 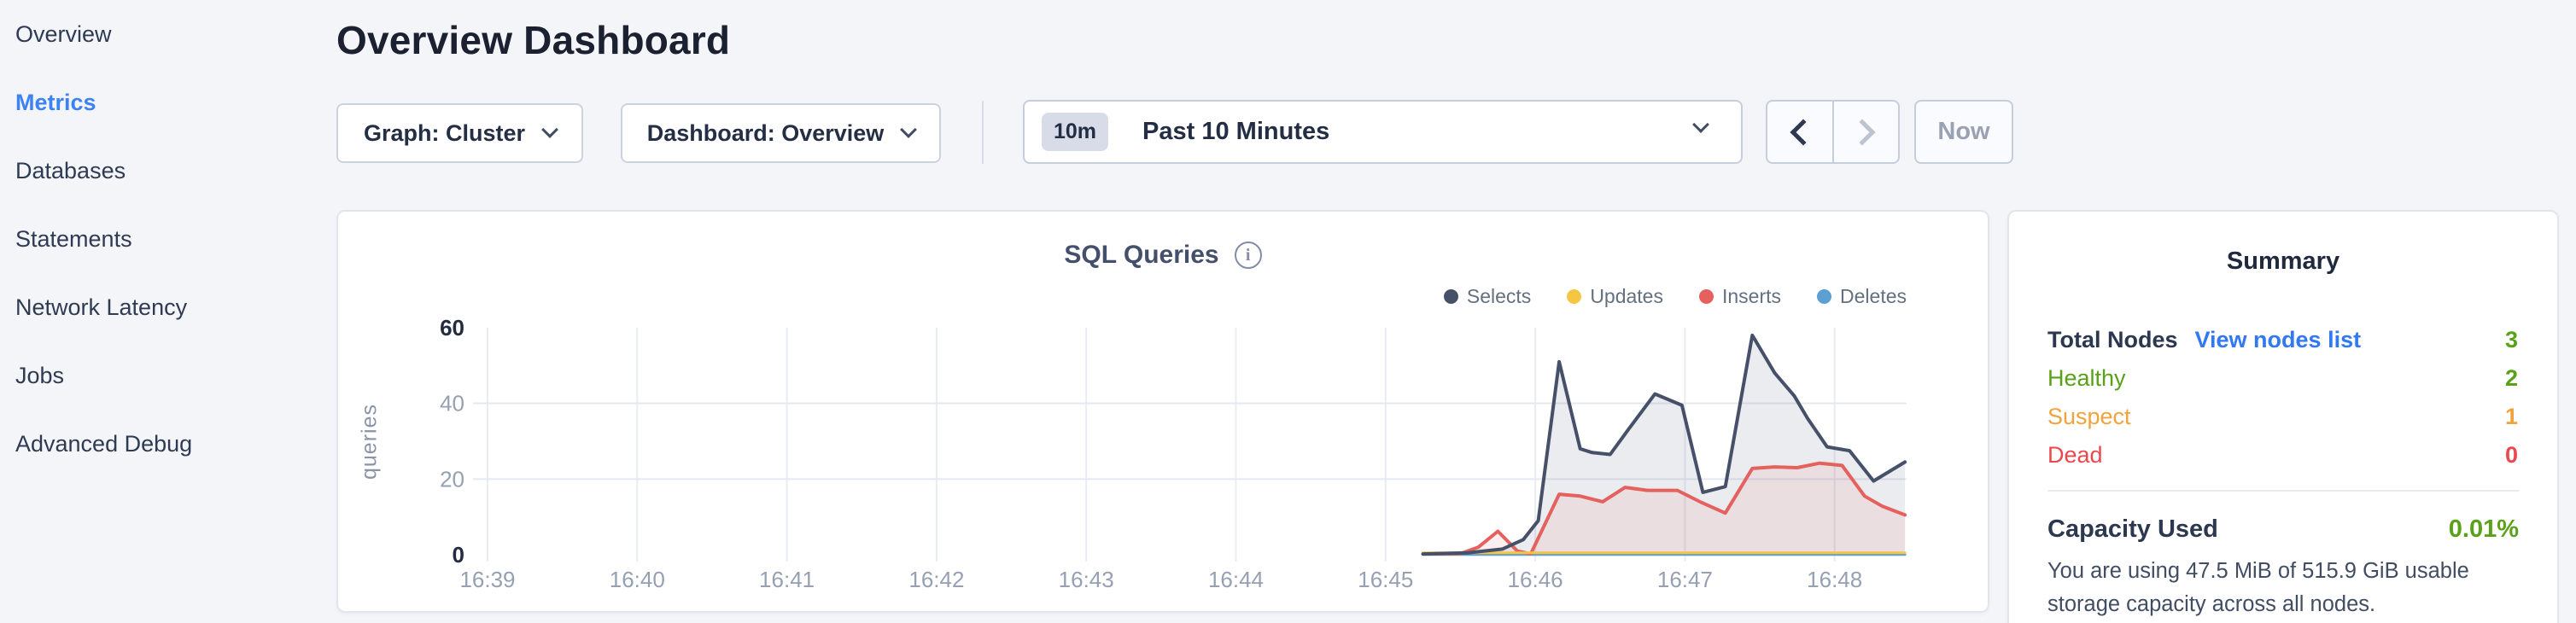 I want to click on legend-item-inserts: Inserts, so click(x=1740, y=296).